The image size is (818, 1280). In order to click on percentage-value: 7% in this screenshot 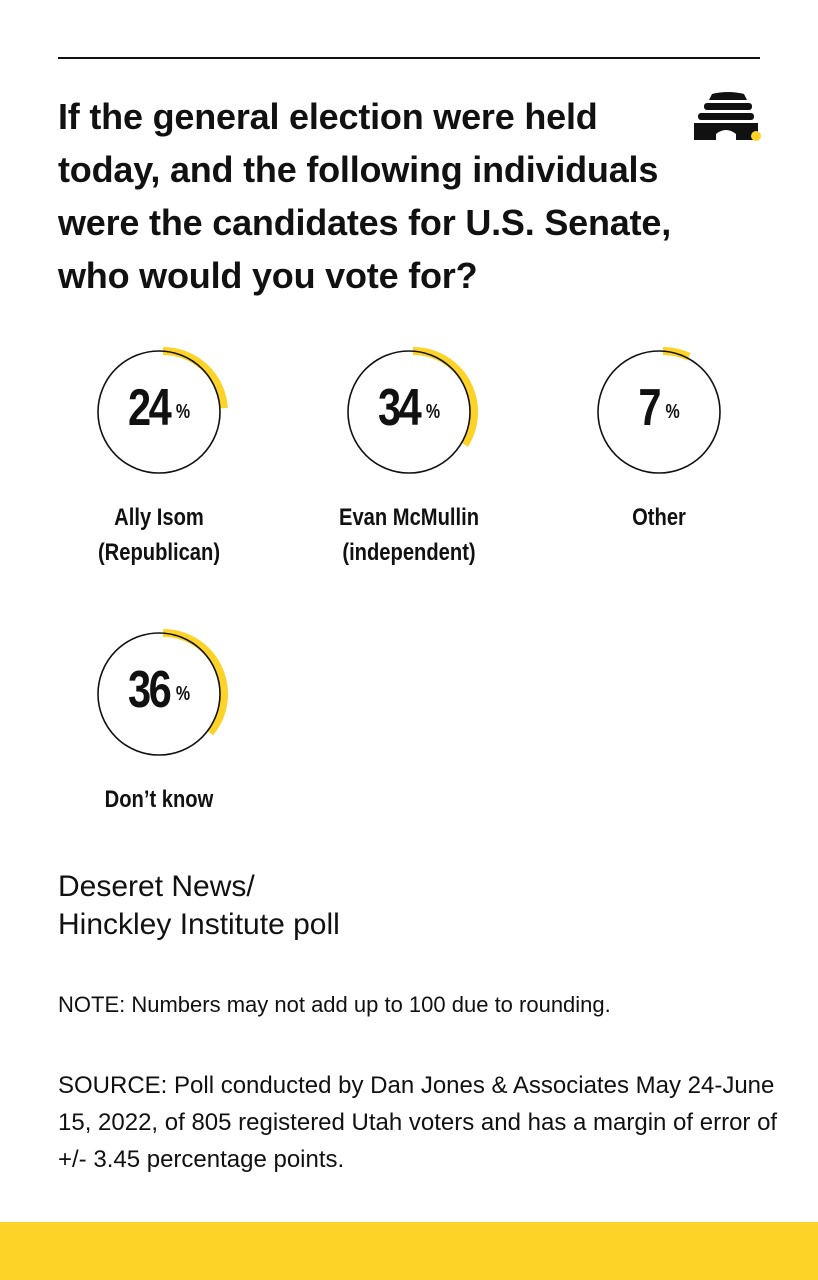, I will do `click(659, 408)`.